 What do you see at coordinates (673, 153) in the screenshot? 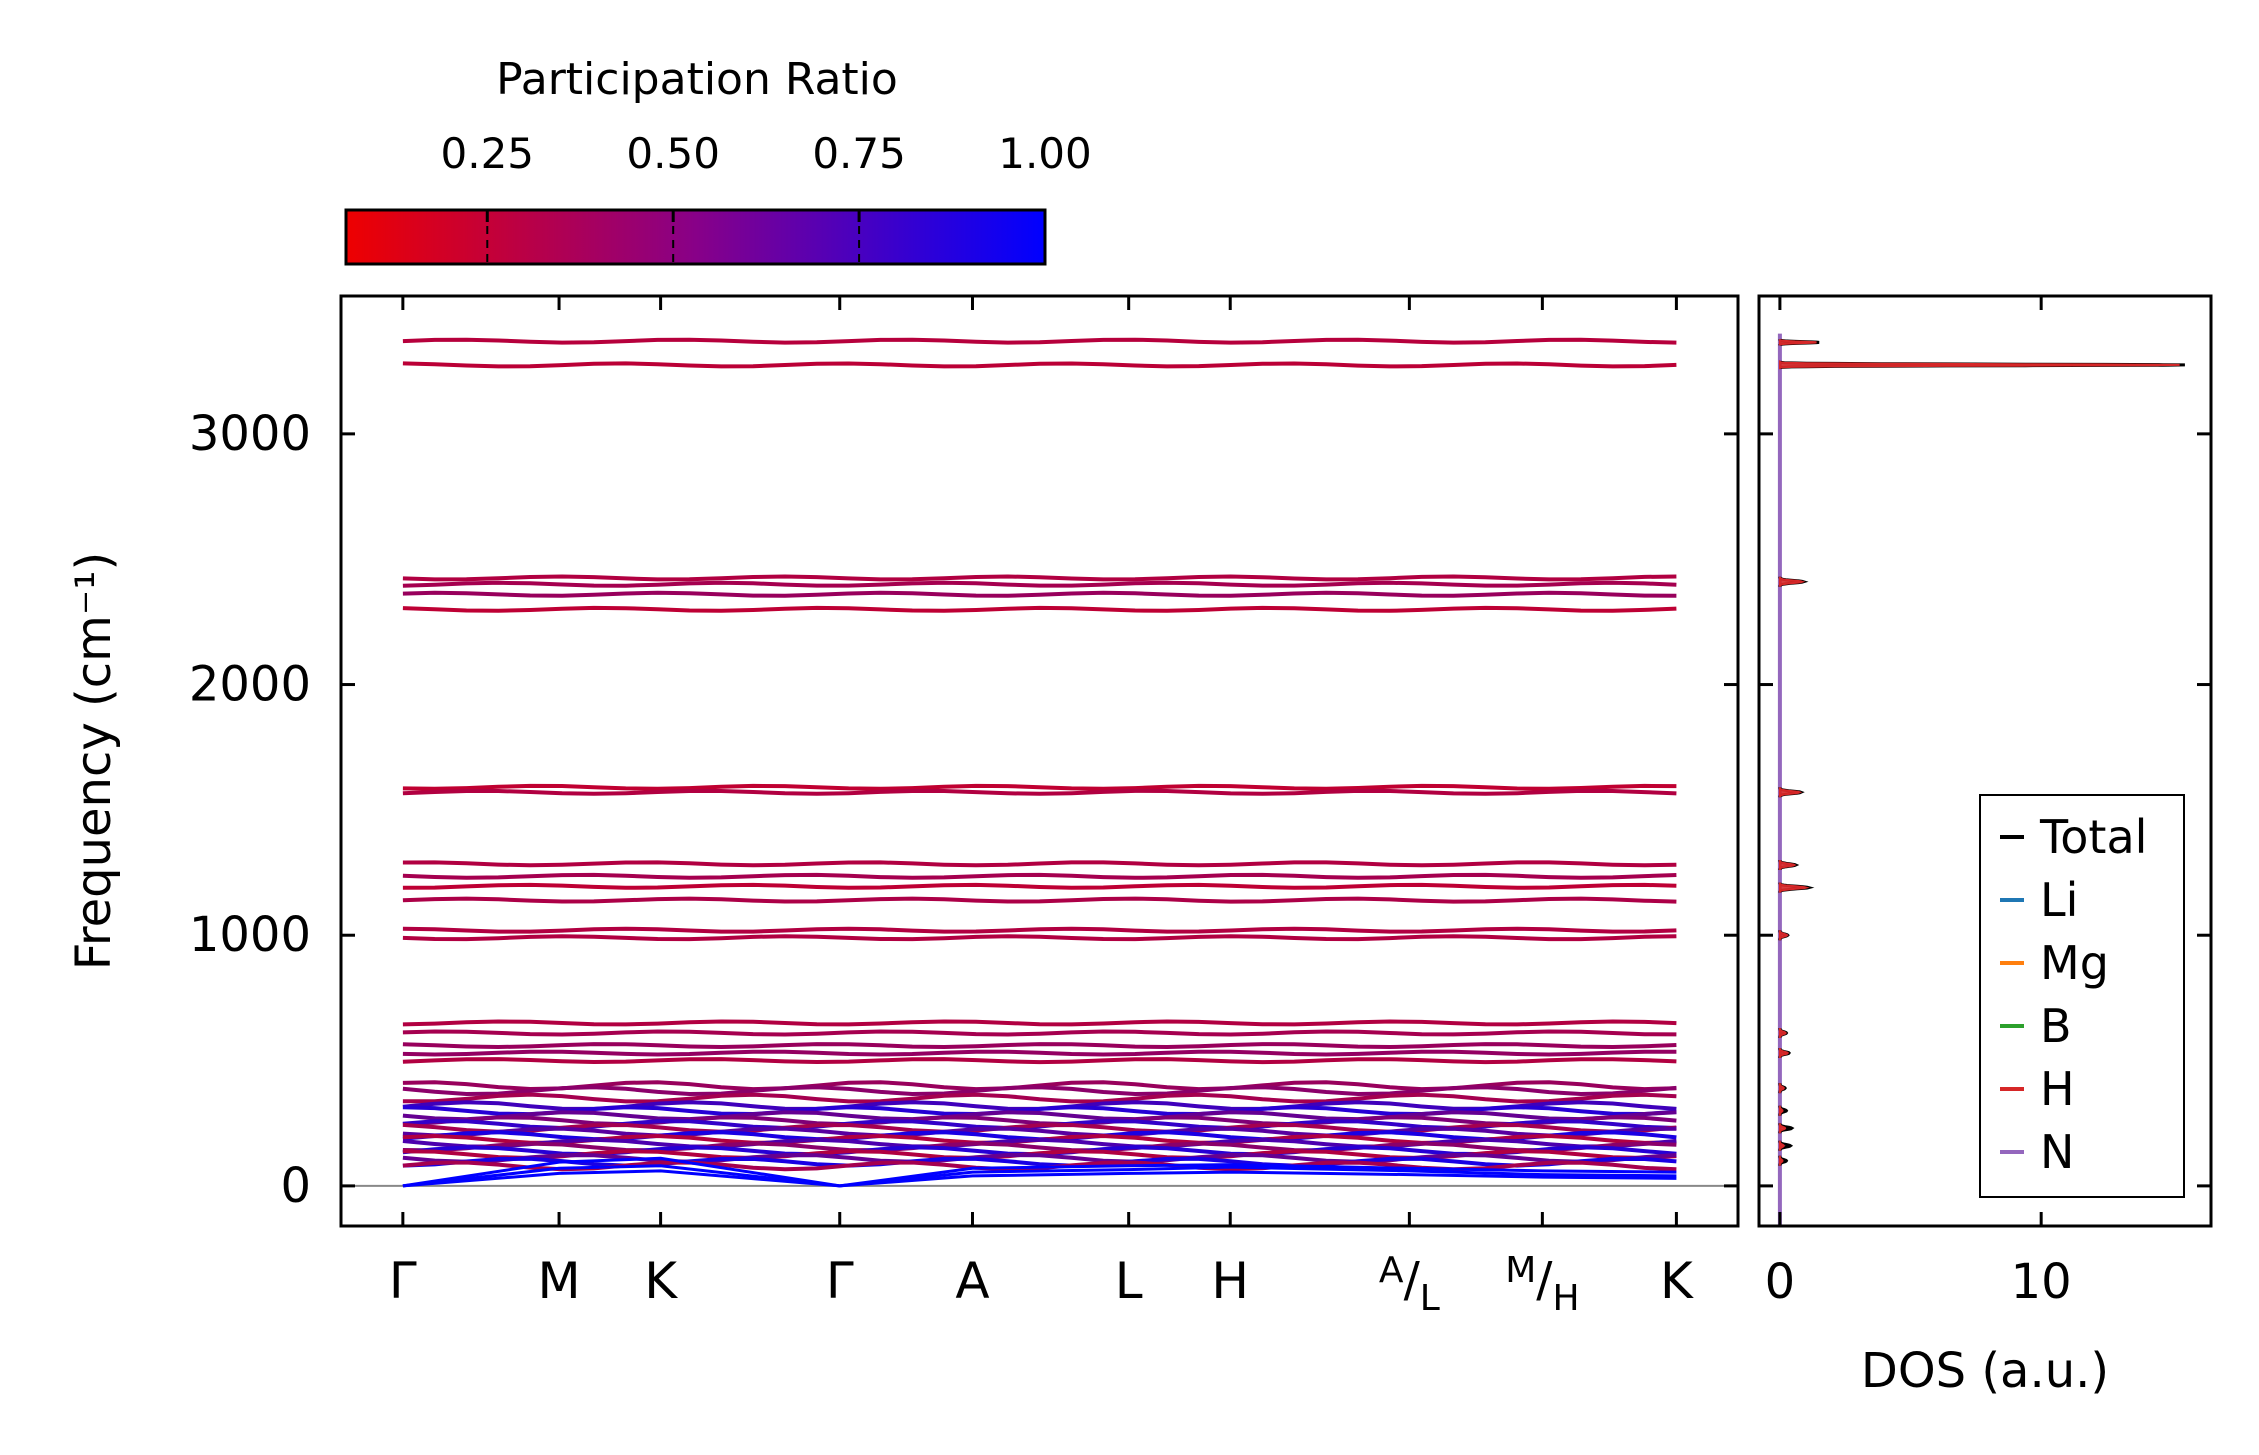
I see `colorbar-tick-label: 0.50` at bounding box center [673, 153].